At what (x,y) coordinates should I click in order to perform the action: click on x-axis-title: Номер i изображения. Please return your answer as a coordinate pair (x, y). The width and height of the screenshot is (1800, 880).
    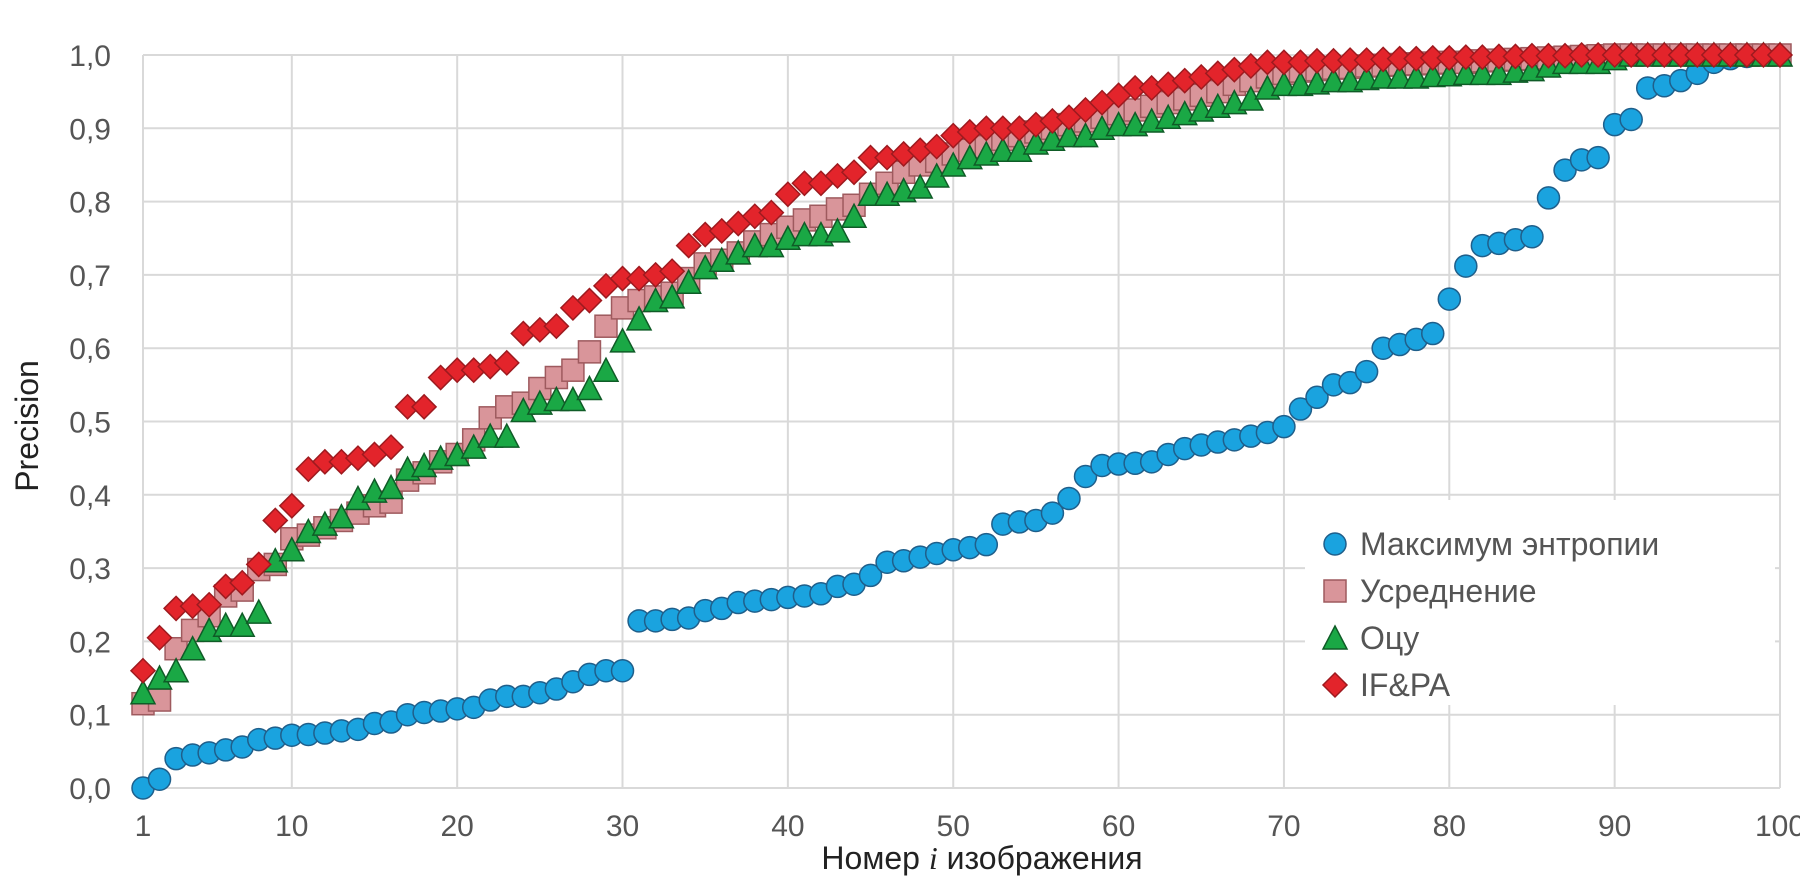
    Looking at the image, I should click on (981, 858).